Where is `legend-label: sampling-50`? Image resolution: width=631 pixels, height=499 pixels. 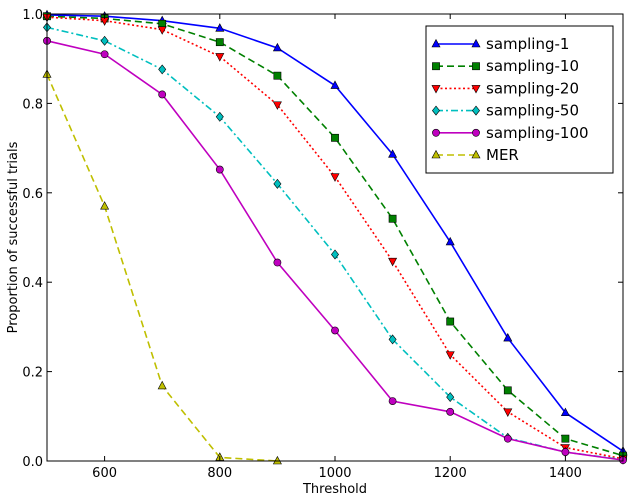
legend-label: sampling-50 is located at coordinates (532, 111).